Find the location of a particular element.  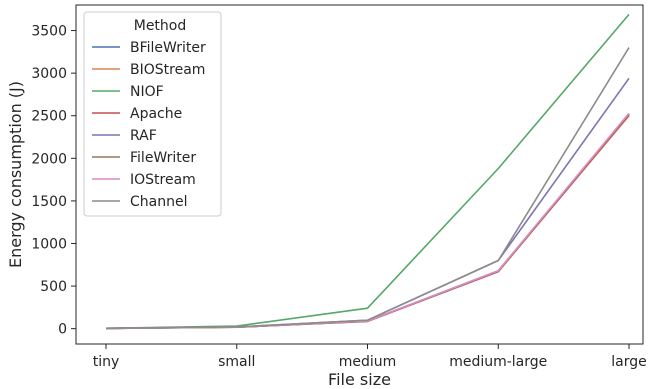

y-tick-label: 2500 is located at coordinates (49, 117).